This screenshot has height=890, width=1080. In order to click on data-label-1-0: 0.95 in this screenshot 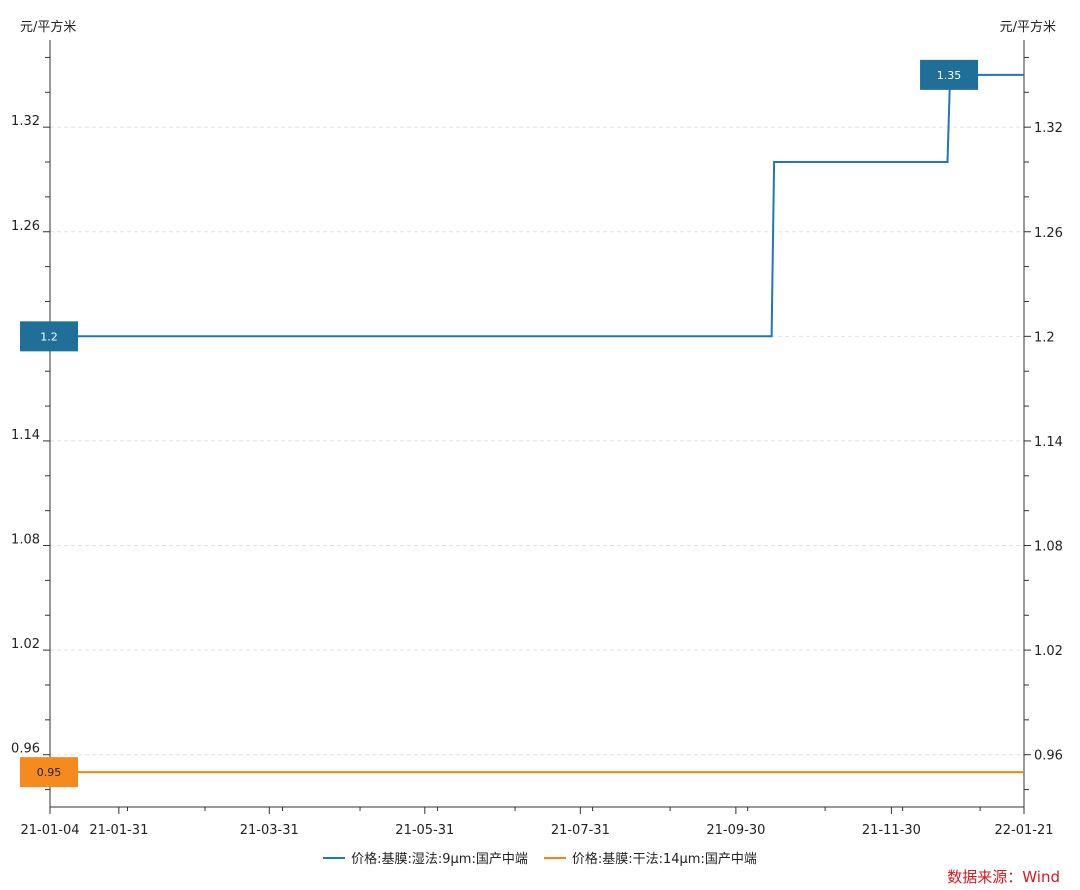, I will do `click(49, 772)`.